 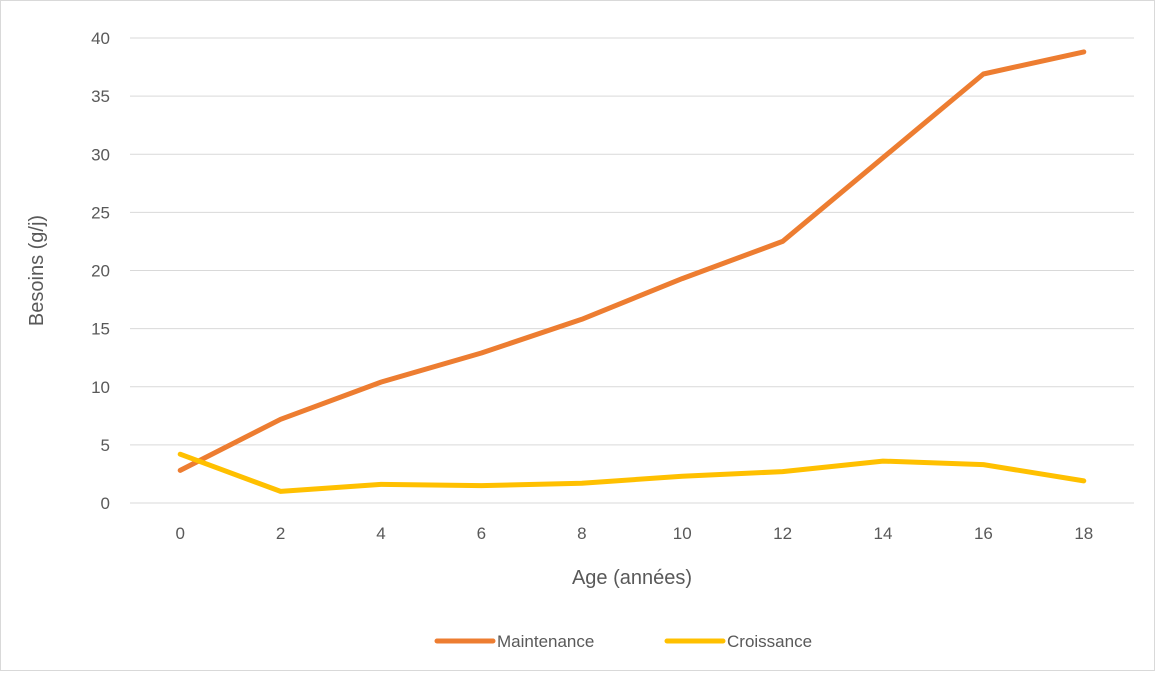 What do you see at coordinates (100, 96) in the screenshot?
I see `y-tick-label: 35` at bounding box center [100, 96].